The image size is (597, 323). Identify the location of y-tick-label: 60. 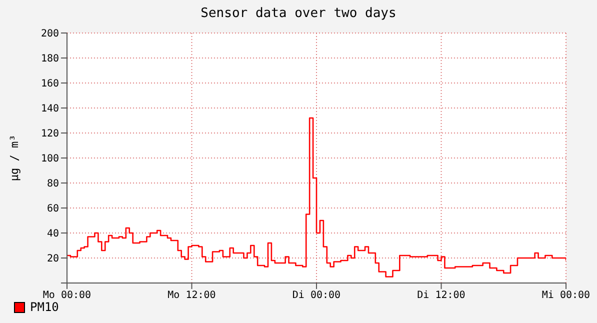
(52, 209).